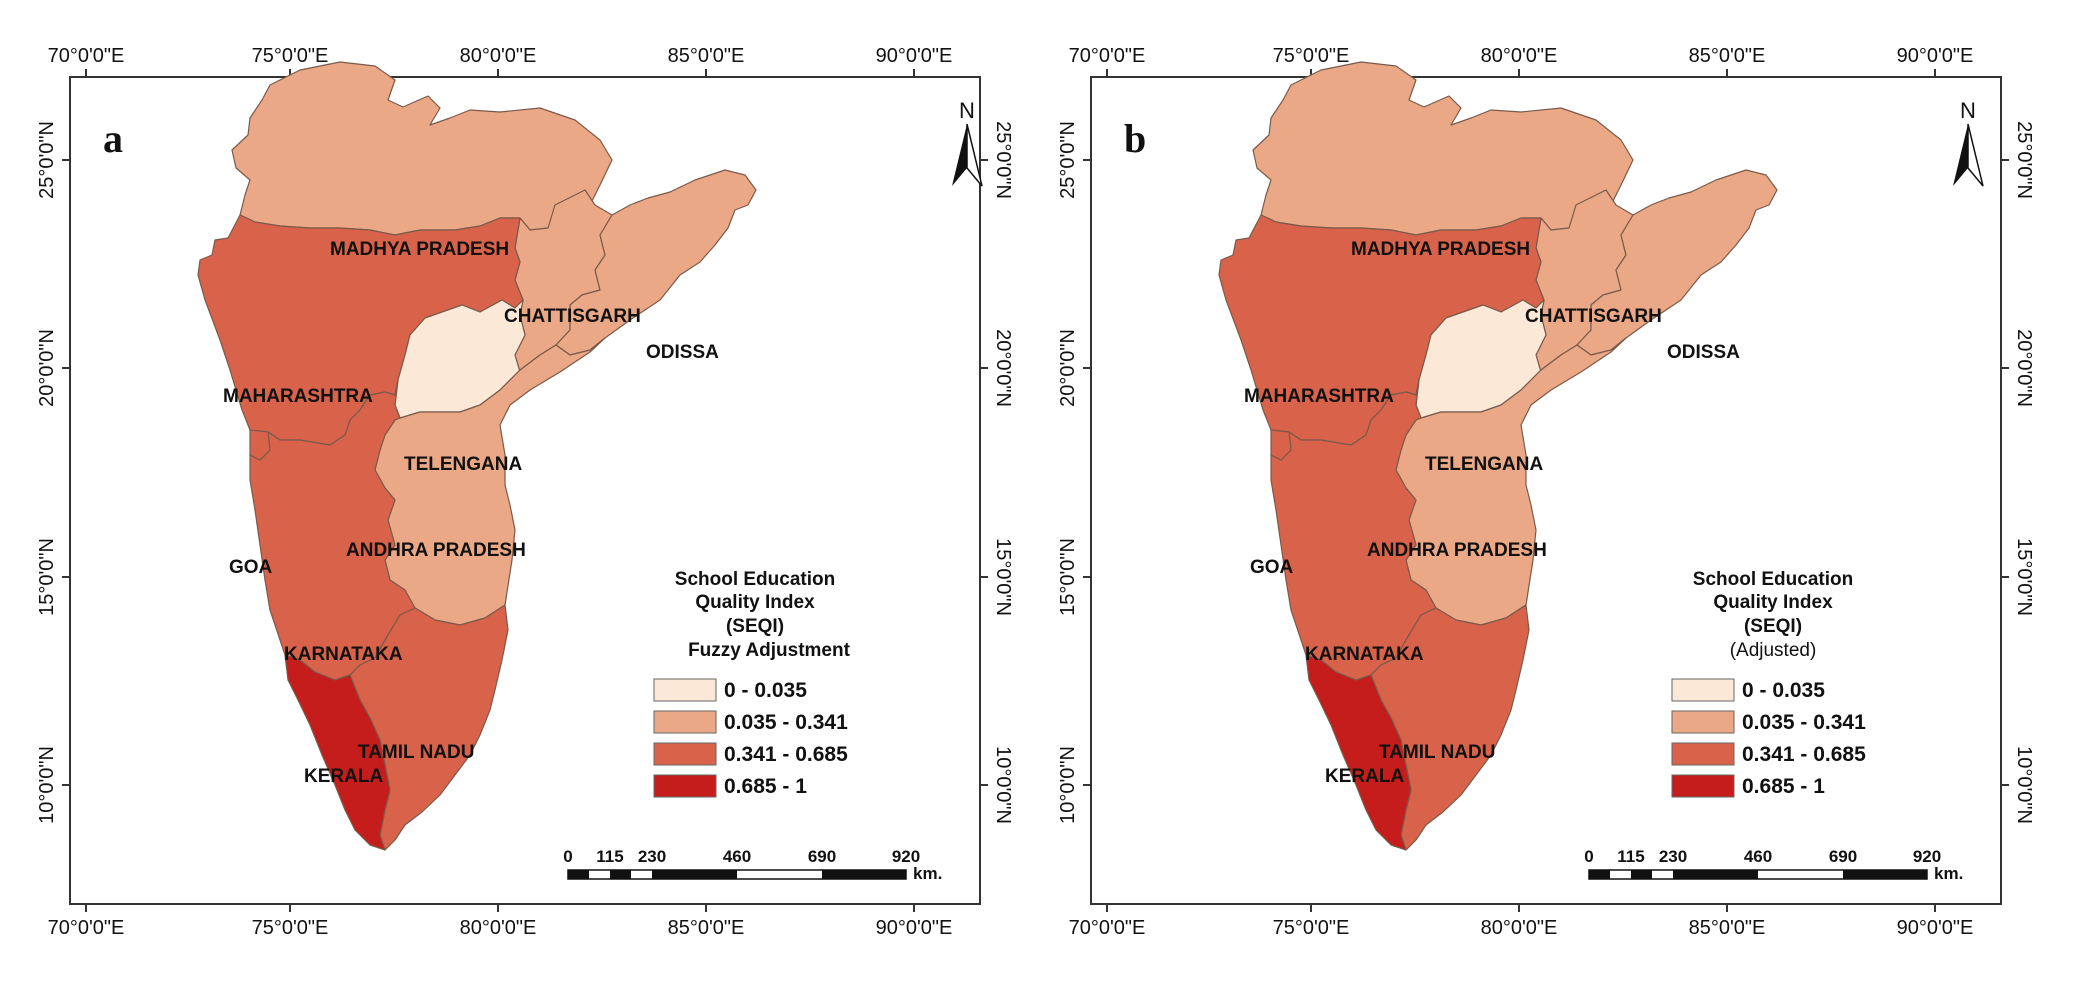 This screenshot has height=981, width=2073. What do you see at coordinates (1804, 722) in the screenshot?
I see `legend-label: 0.035 - 0.341` at bounding box center [1804, 722].